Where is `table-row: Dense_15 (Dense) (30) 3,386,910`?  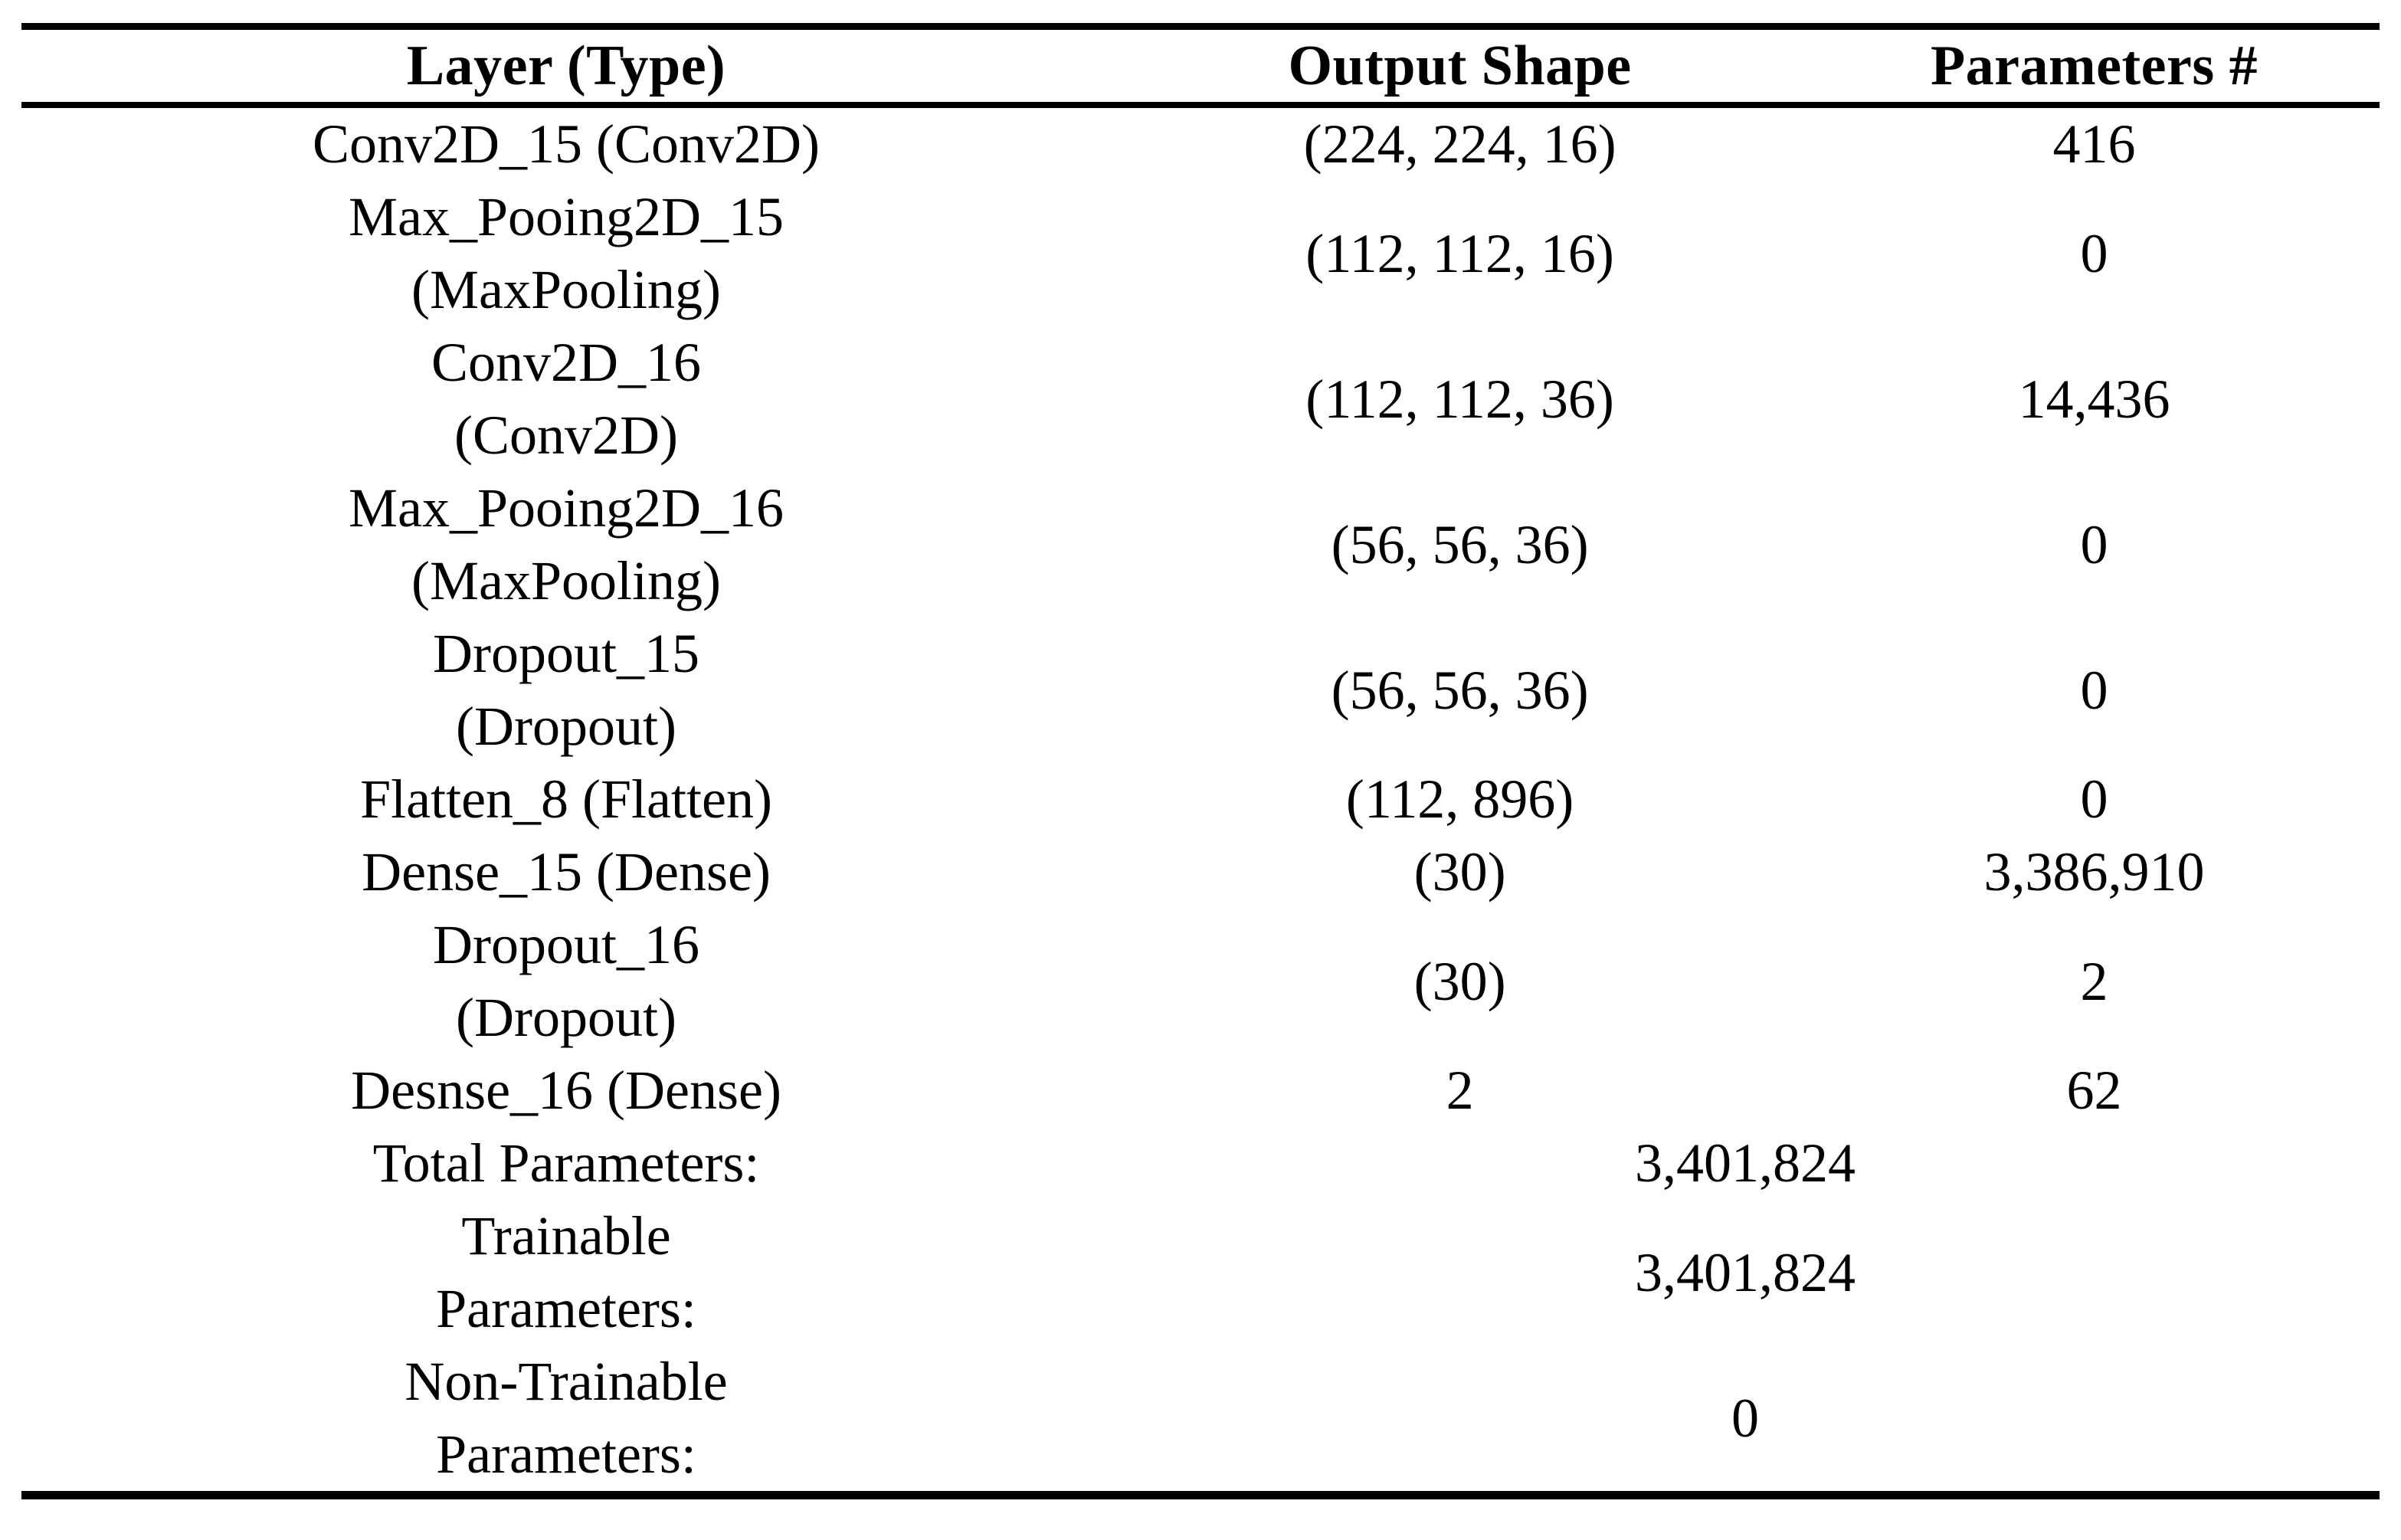
table-row: Dense_15 (Dense) (30) 3,386,910 is located at coordinates (1200, 872).